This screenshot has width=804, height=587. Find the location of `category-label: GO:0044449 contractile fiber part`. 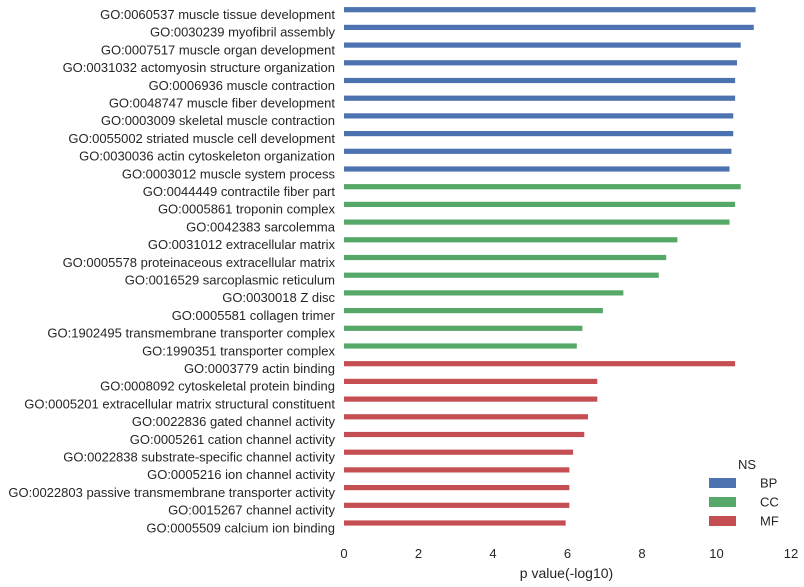

category-label: GO:0044449 contractile fiber part is located at coordinates (239, 191).